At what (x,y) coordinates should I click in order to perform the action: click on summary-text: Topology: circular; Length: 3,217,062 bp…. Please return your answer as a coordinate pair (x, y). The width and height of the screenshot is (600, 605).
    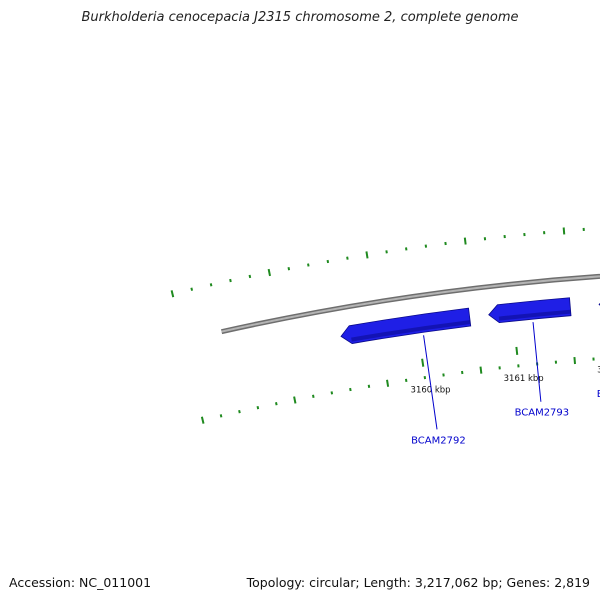
    Looking at the image, I should click on (418, 582).